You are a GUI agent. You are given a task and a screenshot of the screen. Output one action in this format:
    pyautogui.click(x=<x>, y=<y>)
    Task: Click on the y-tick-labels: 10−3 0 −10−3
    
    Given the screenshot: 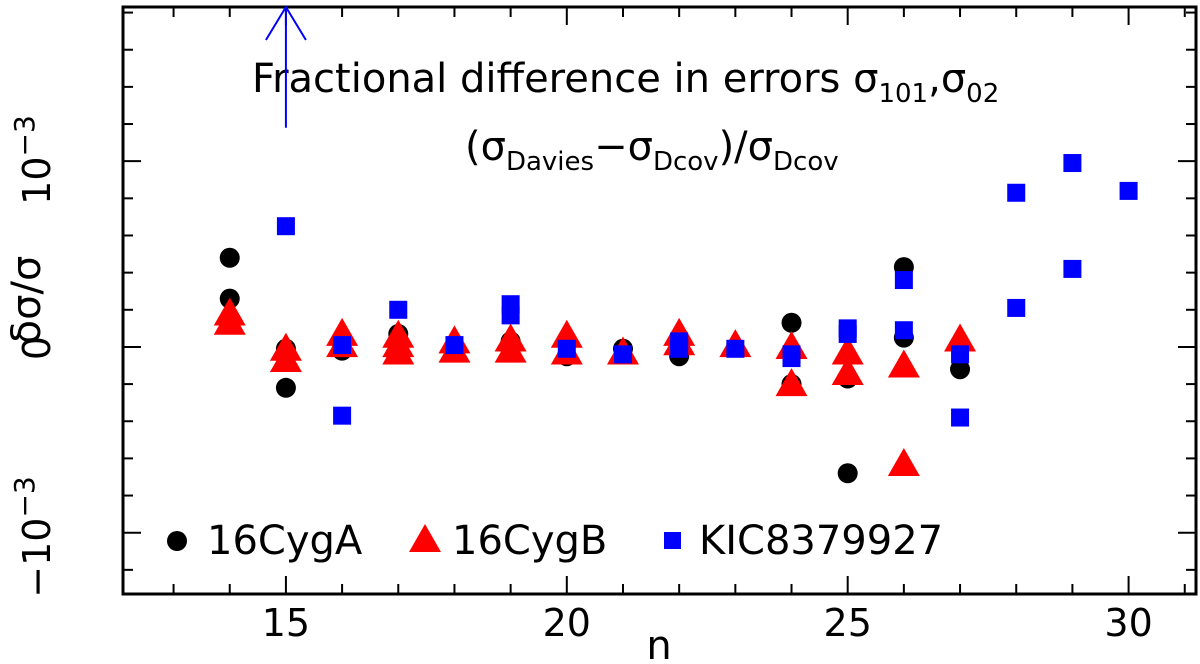 What is the action you would take?
    pyautogui.click(x=33, y=356)
    